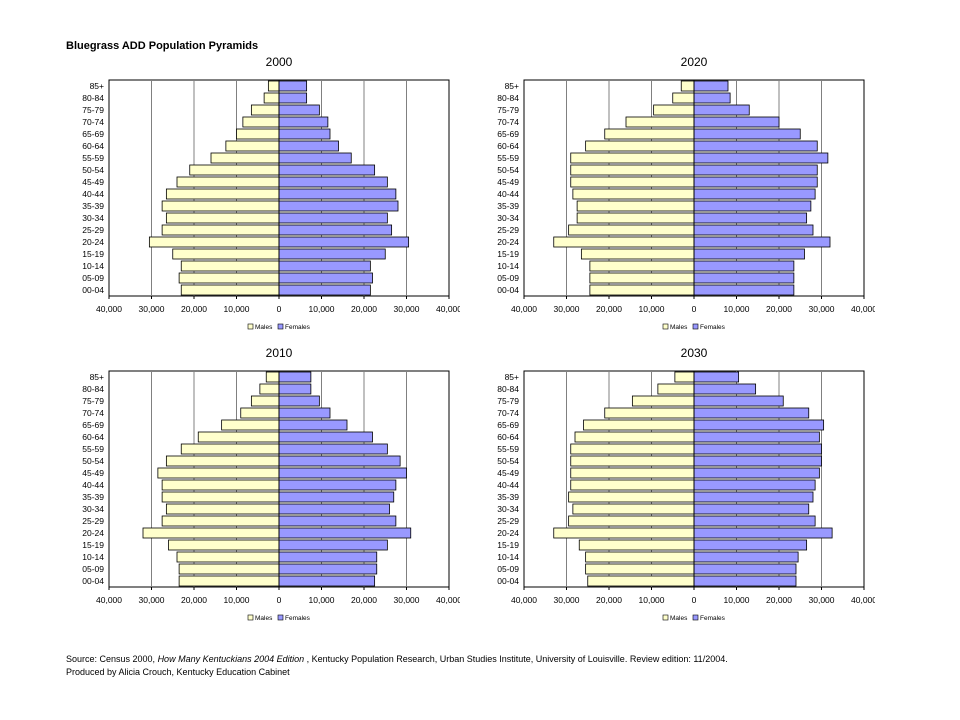  Describe the element at coordinates (93, 218) in the screenshot. I see `tick-label-30-34: 30-34` at that location.